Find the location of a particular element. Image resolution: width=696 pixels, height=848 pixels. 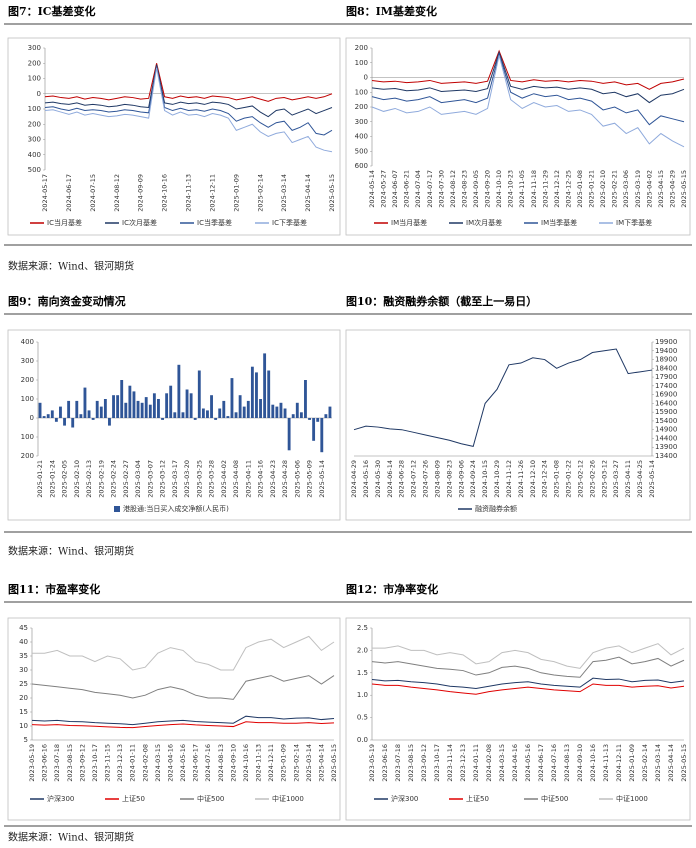

x-tick-label: 2024-09-05 is located at coordinates (476, 189).